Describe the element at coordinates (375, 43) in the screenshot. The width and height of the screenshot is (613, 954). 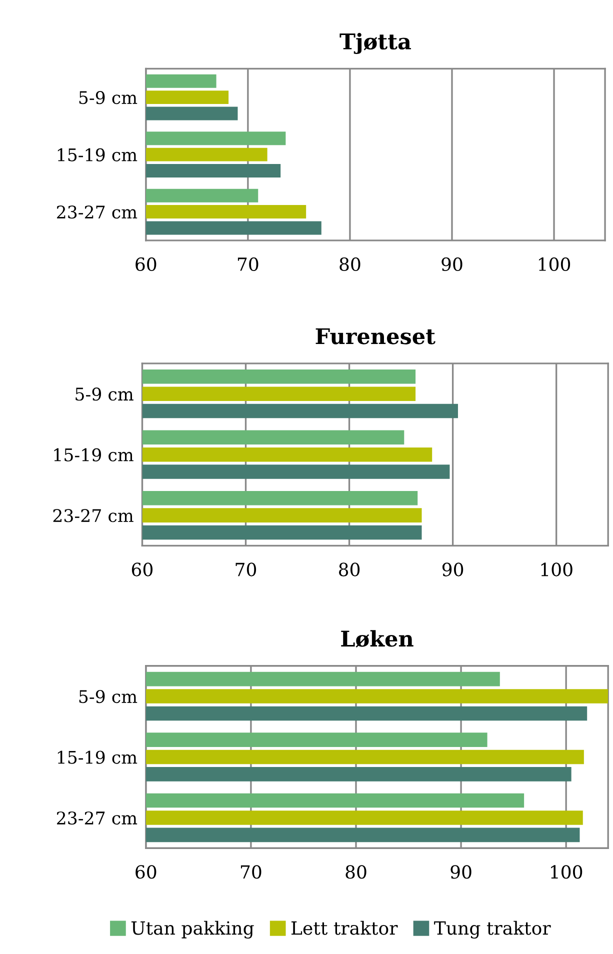
I see `chart-title: Tjøtta` at that location.